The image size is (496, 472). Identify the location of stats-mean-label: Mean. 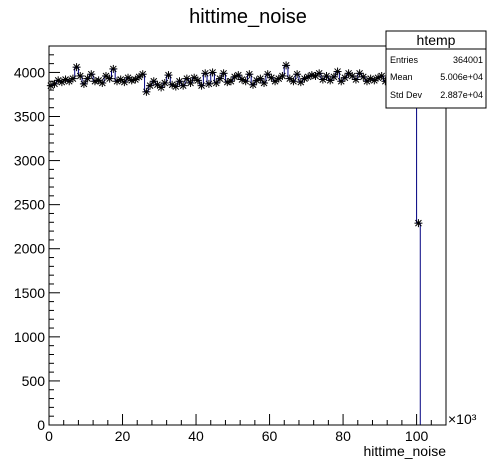
(401, 77).